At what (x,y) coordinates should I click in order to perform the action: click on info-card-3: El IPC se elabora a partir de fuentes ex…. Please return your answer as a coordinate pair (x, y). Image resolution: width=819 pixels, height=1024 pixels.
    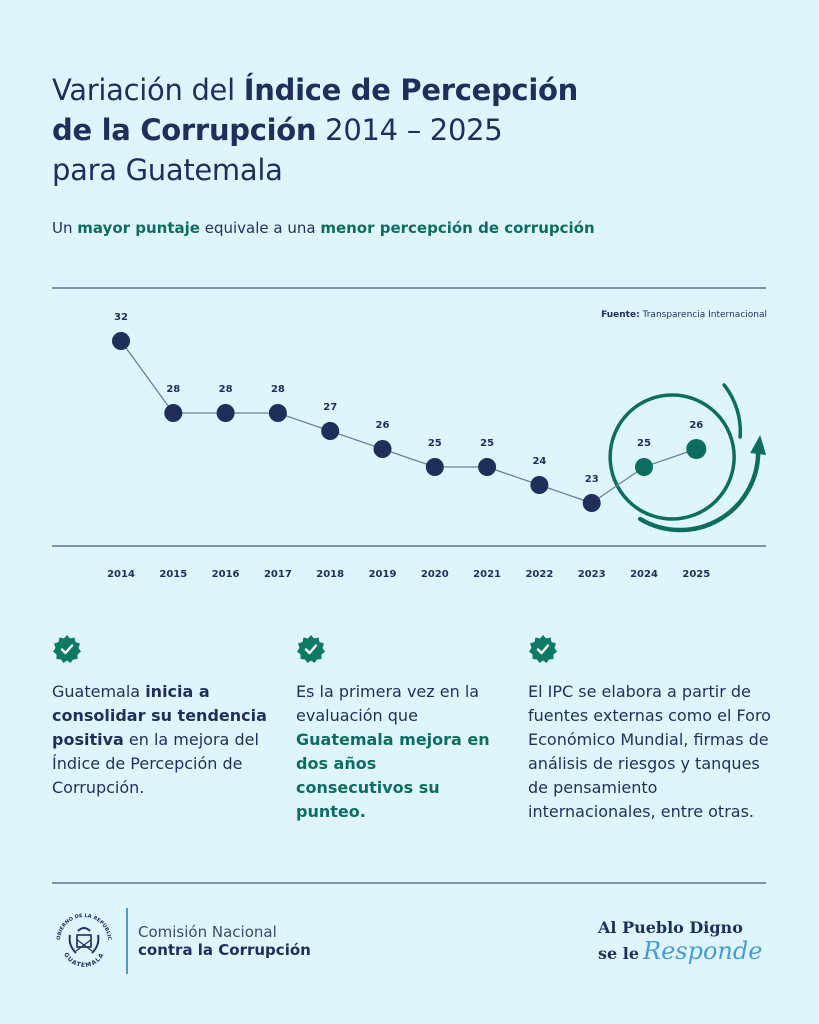
    Looking at the image, I should click on (653, 729).